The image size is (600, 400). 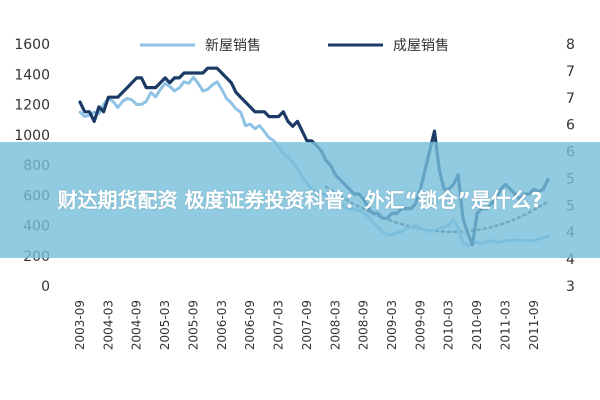 What do you see at coordinates (335, 325) in the screenshot?
I see `x-tick-label: 2008-03` at bounding box center [335, 325].